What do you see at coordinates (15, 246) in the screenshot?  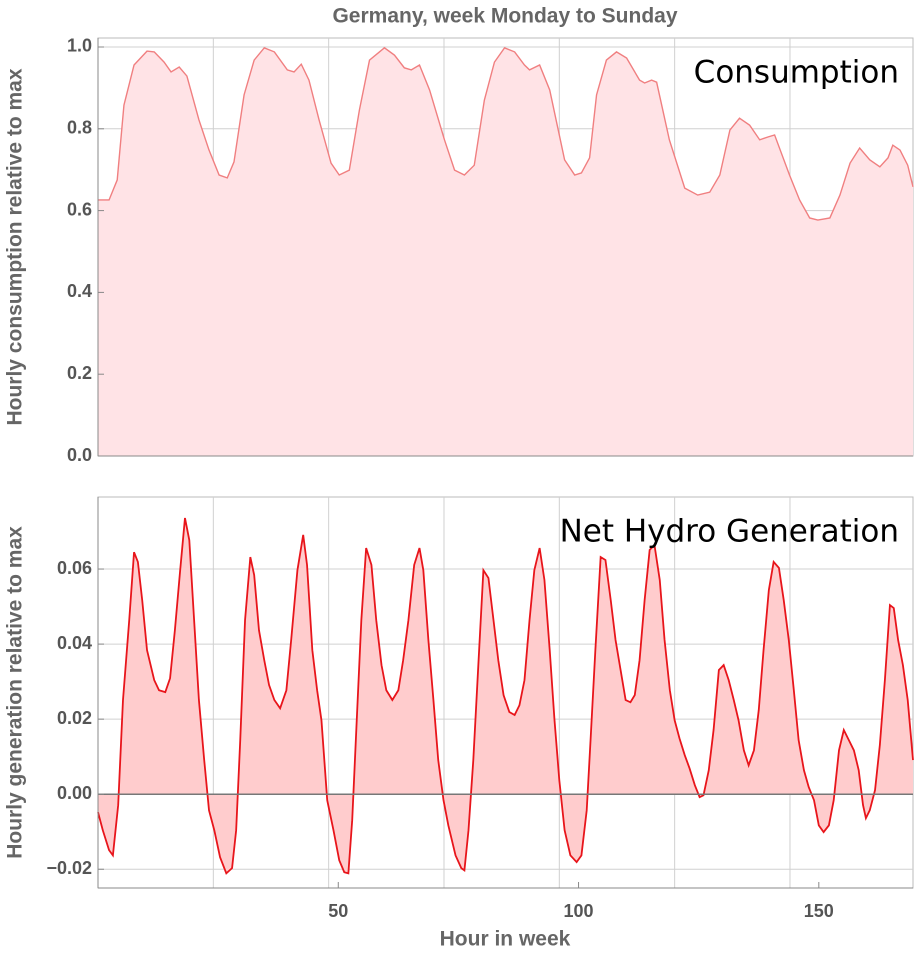 I see `y-axis-label: Hourly consumption relative to max` at bounding box center [15, 246].